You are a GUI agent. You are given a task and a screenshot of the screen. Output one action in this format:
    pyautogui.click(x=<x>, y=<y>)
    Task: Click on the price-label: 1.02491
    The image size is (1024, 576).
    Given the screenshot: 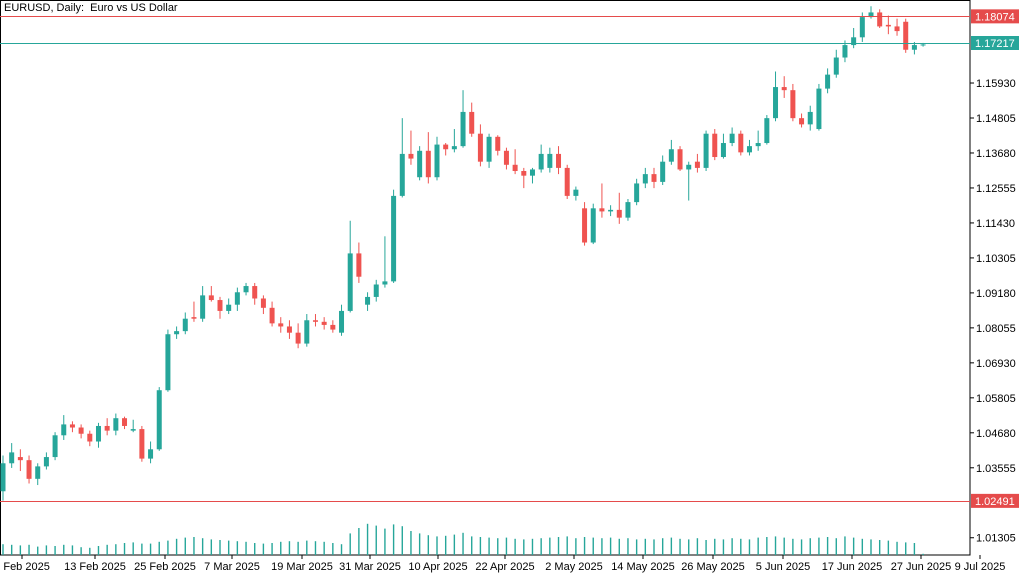 What is the action you would take?
    pyautogui.click(x=995, y=502)
    